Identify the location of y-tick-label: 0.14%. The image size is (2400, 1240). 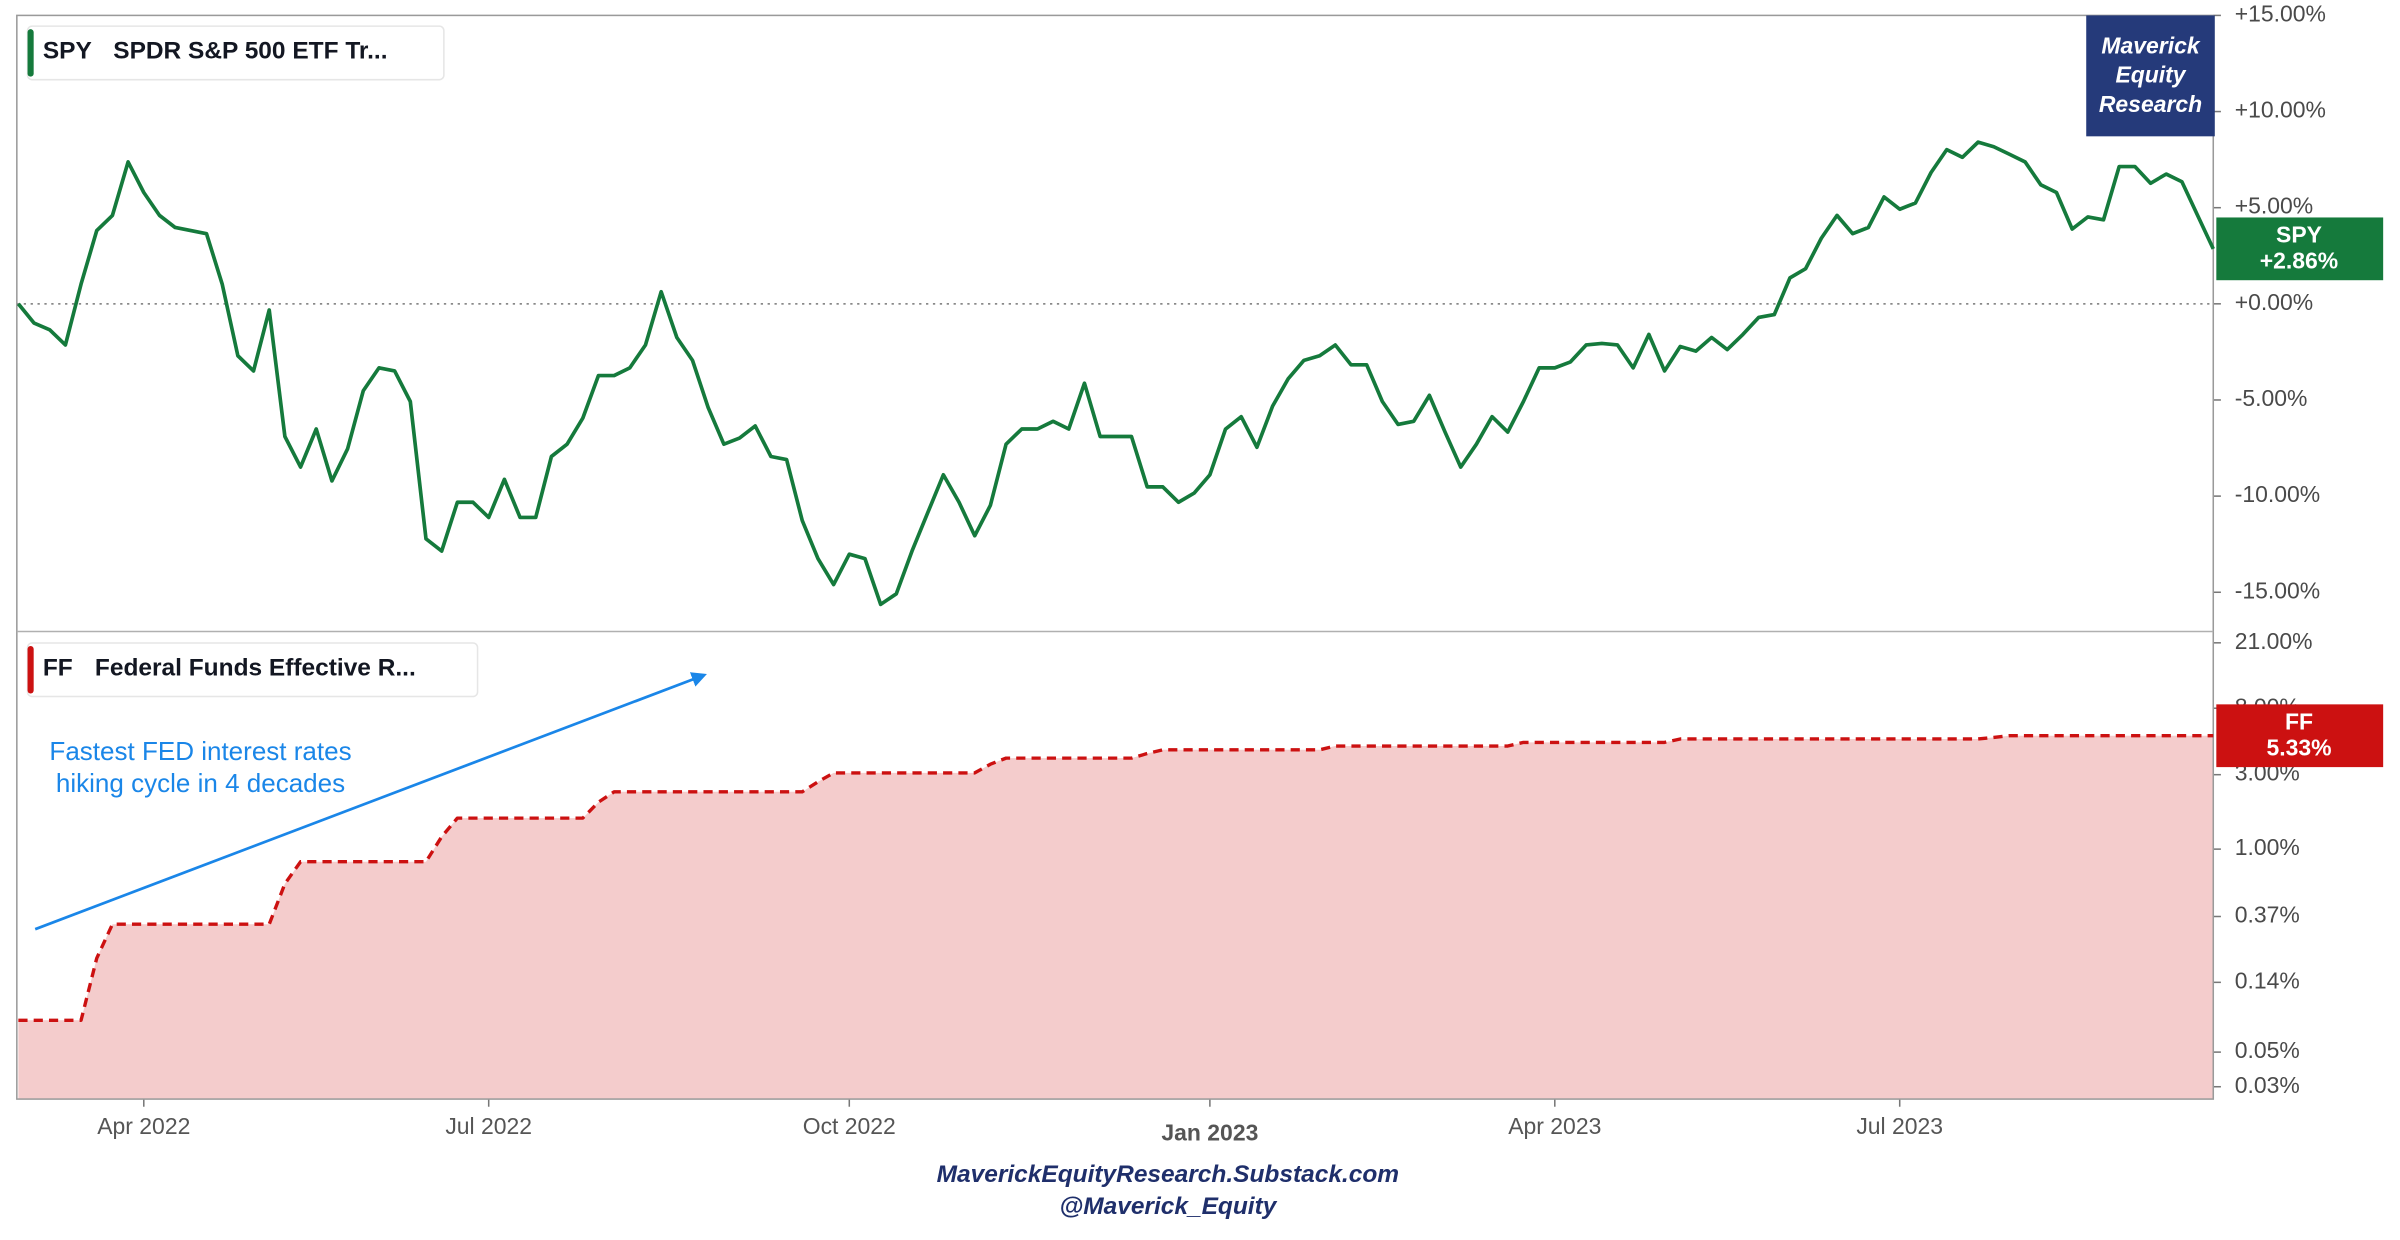
(2267, 980).